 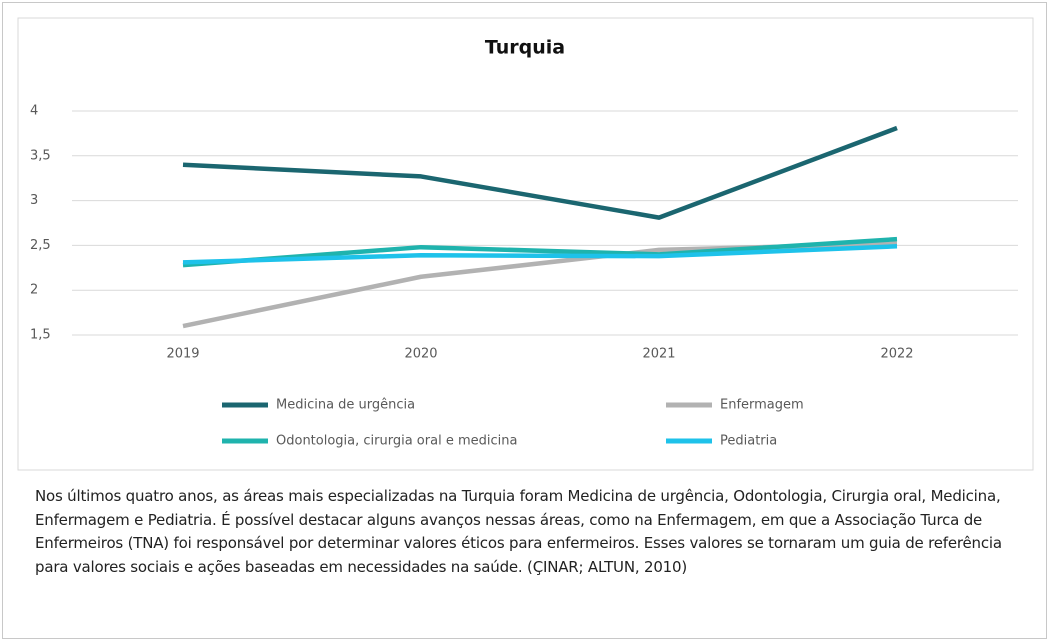 I want to click on y-tick-label: 1,5, so click(x=40, y=335).